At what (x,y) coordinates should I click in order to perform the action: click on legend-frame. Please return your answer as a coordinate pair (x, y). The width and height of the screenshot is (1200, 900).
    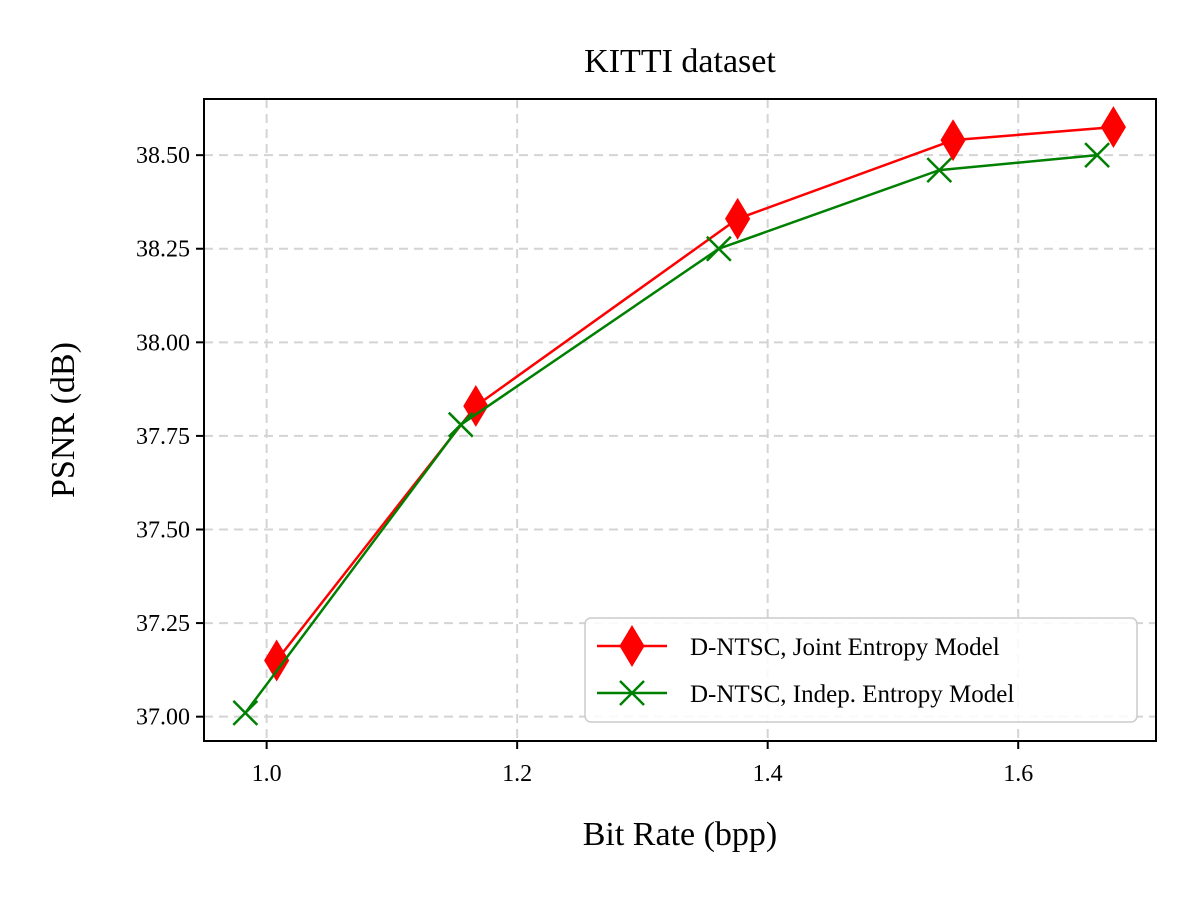
    Looking at the image, I should click on (861, 670).